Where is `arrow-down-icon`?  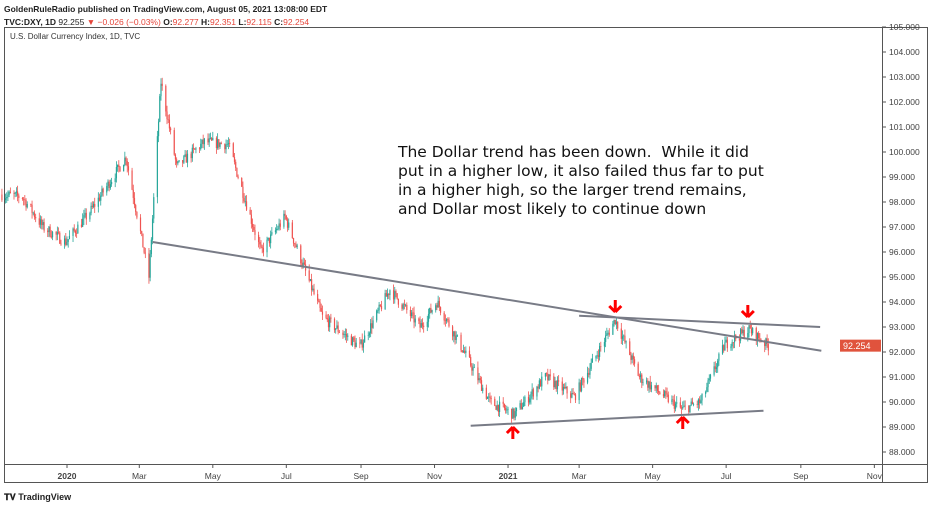 arrow-down-icon is located at coordinates (615, 307).